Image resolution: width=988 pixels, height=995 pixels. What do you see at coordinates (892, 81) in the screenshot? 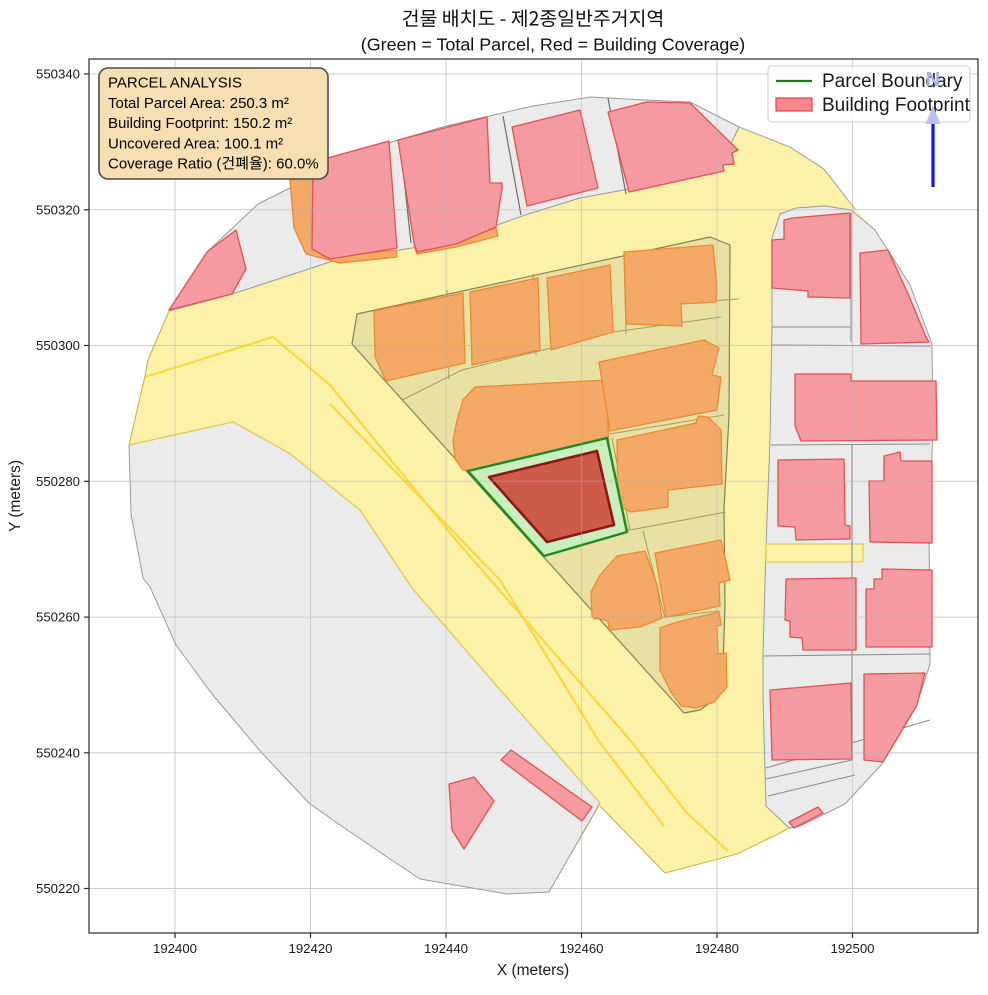
I see `svg-text: Parcel Boundary` at bounding box center [892, 81].